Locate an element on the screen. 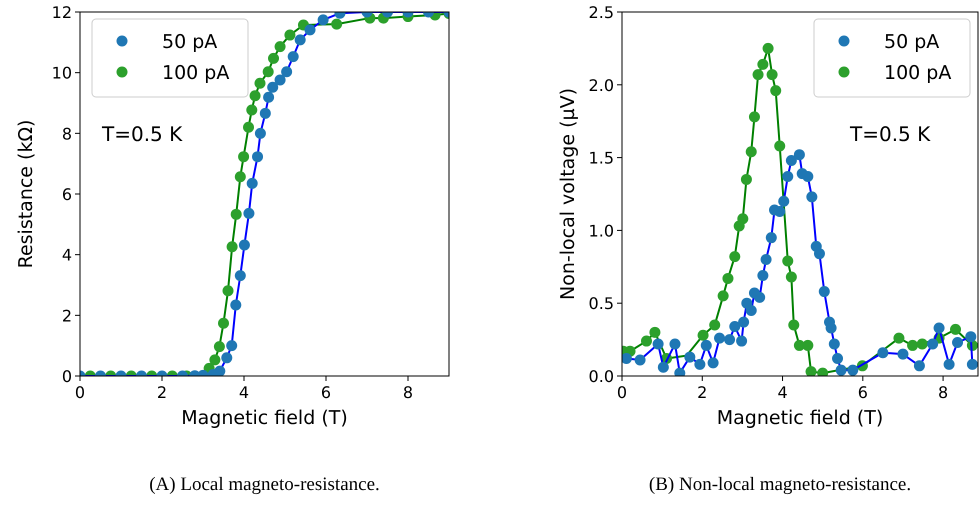 The width and height of the screenshot is (979, 508). y-tick-label: 2 is located at coordinates (67, 316).